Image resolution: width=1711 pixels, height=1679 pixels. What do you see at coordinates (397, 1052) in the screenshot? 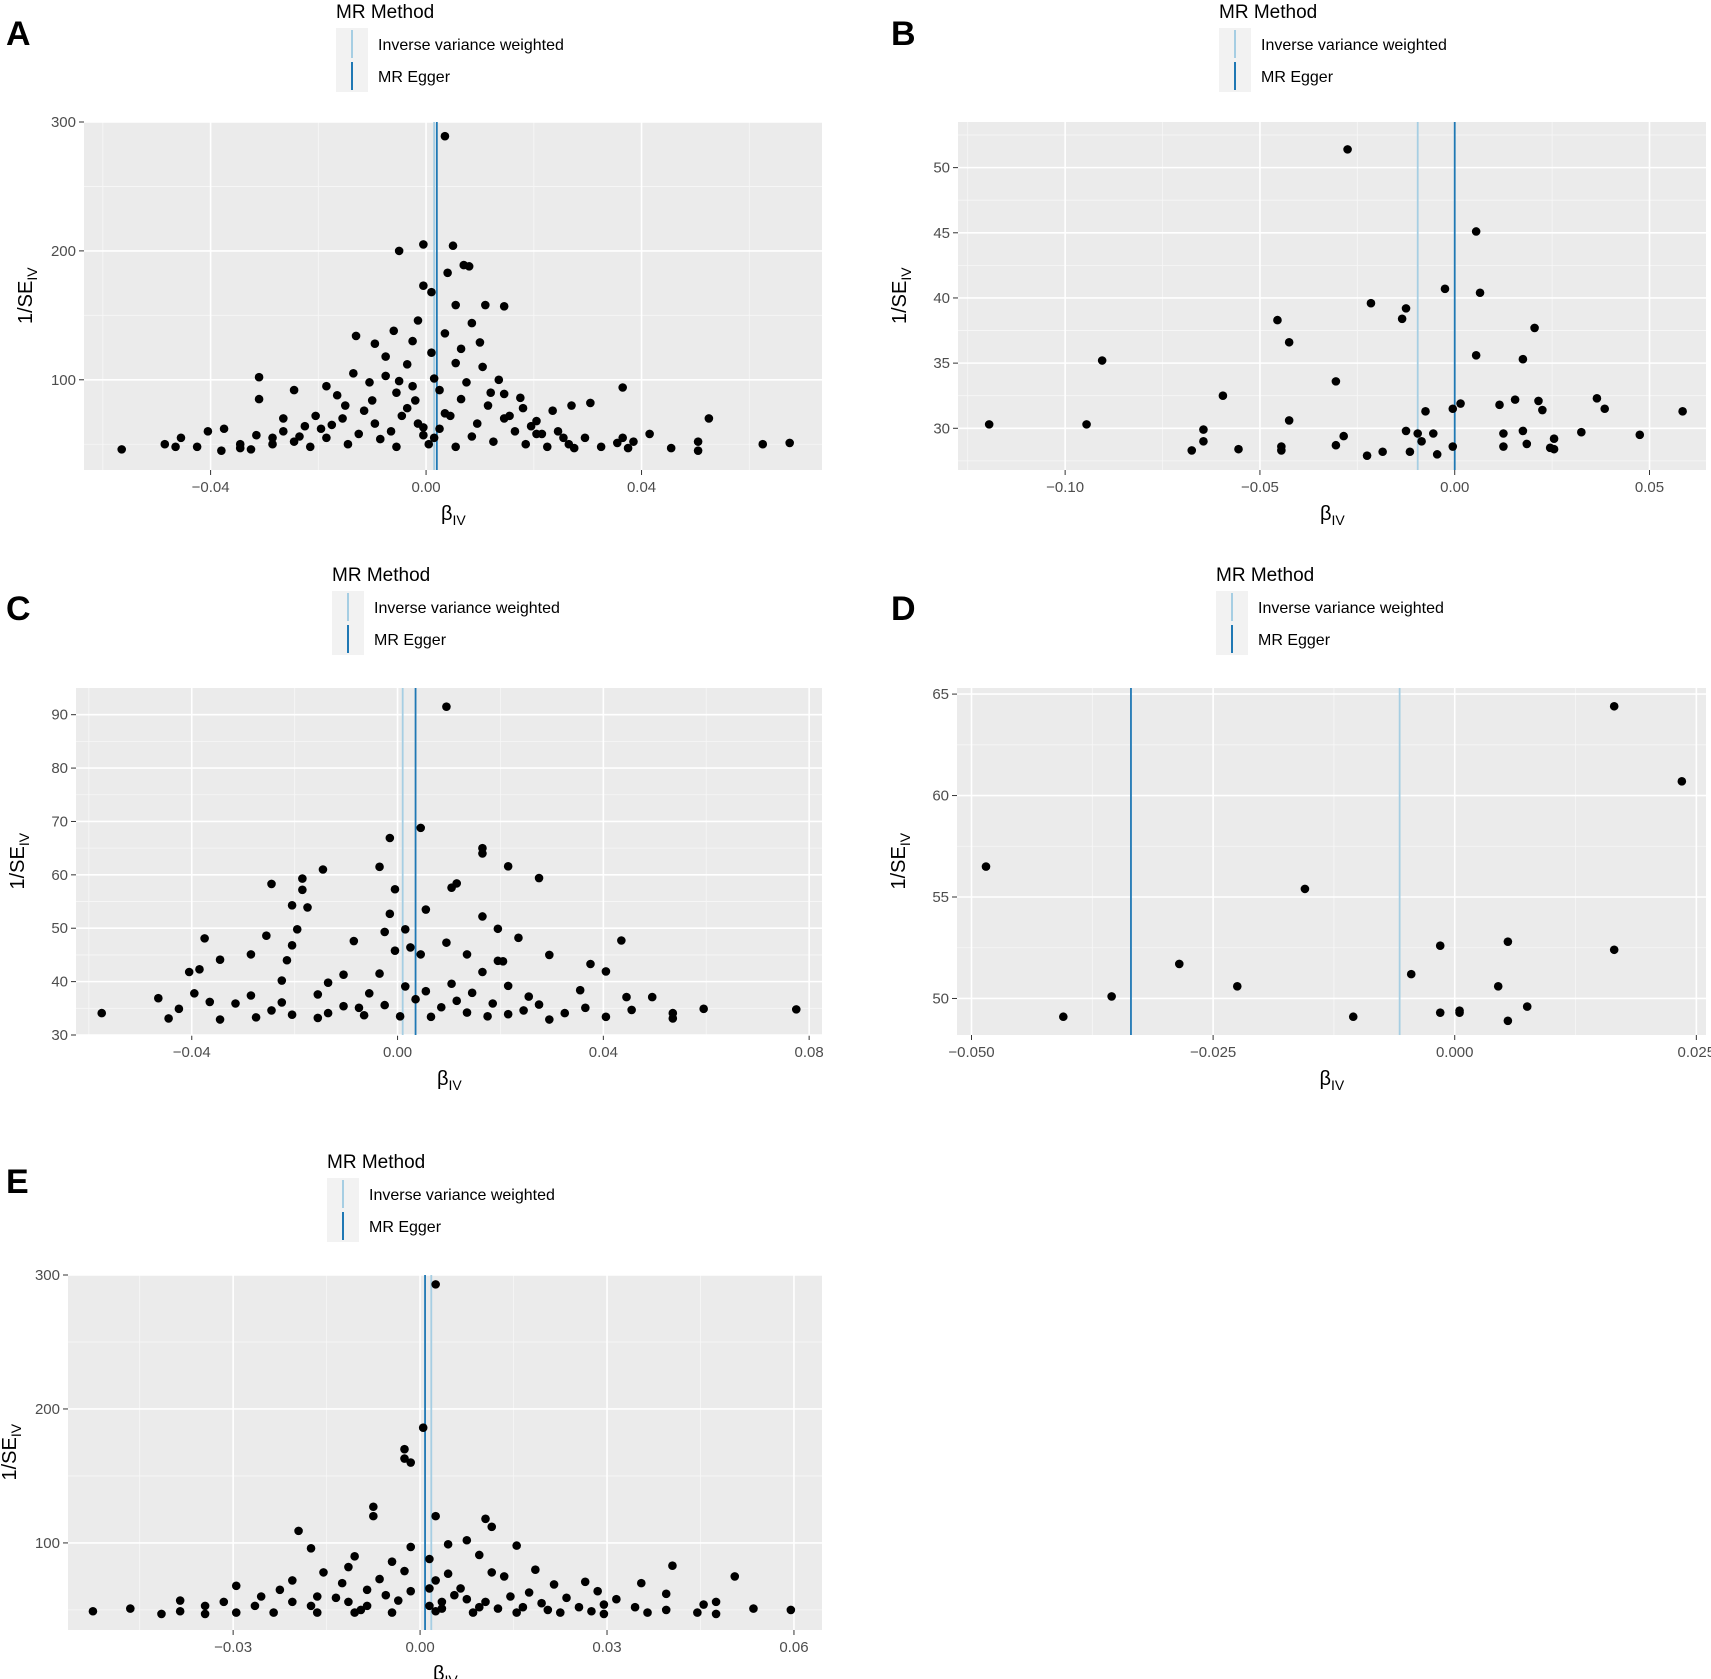
I see `x-tick-label: 0.00` at bounding box center [397, 1052].